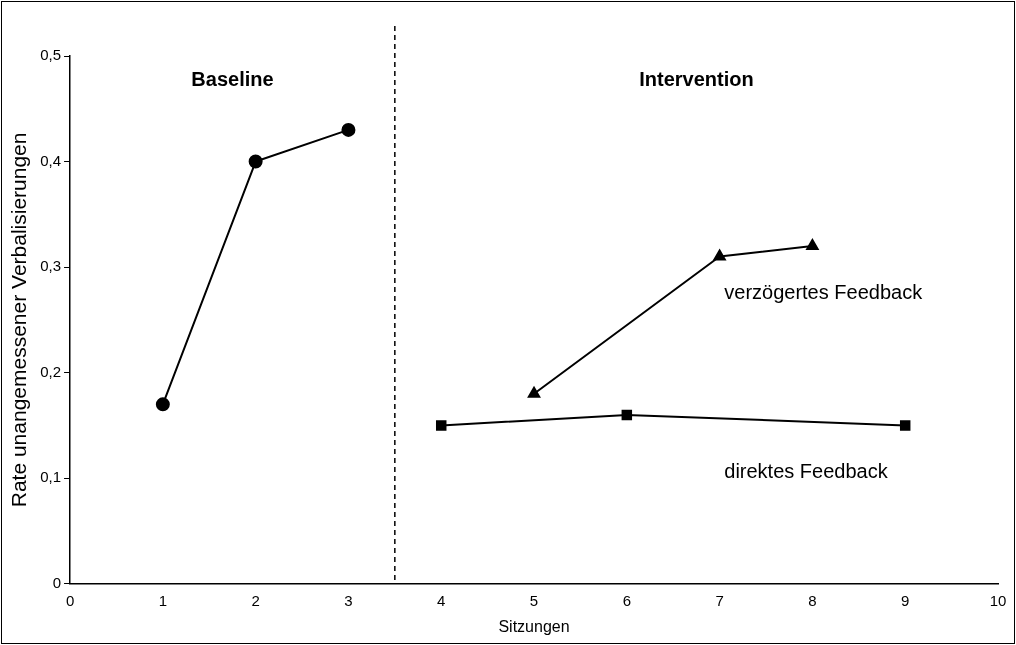 This screenshot has width=1016, height=645. I want to click on y-tick-label: 0,4, so click(51, 160).